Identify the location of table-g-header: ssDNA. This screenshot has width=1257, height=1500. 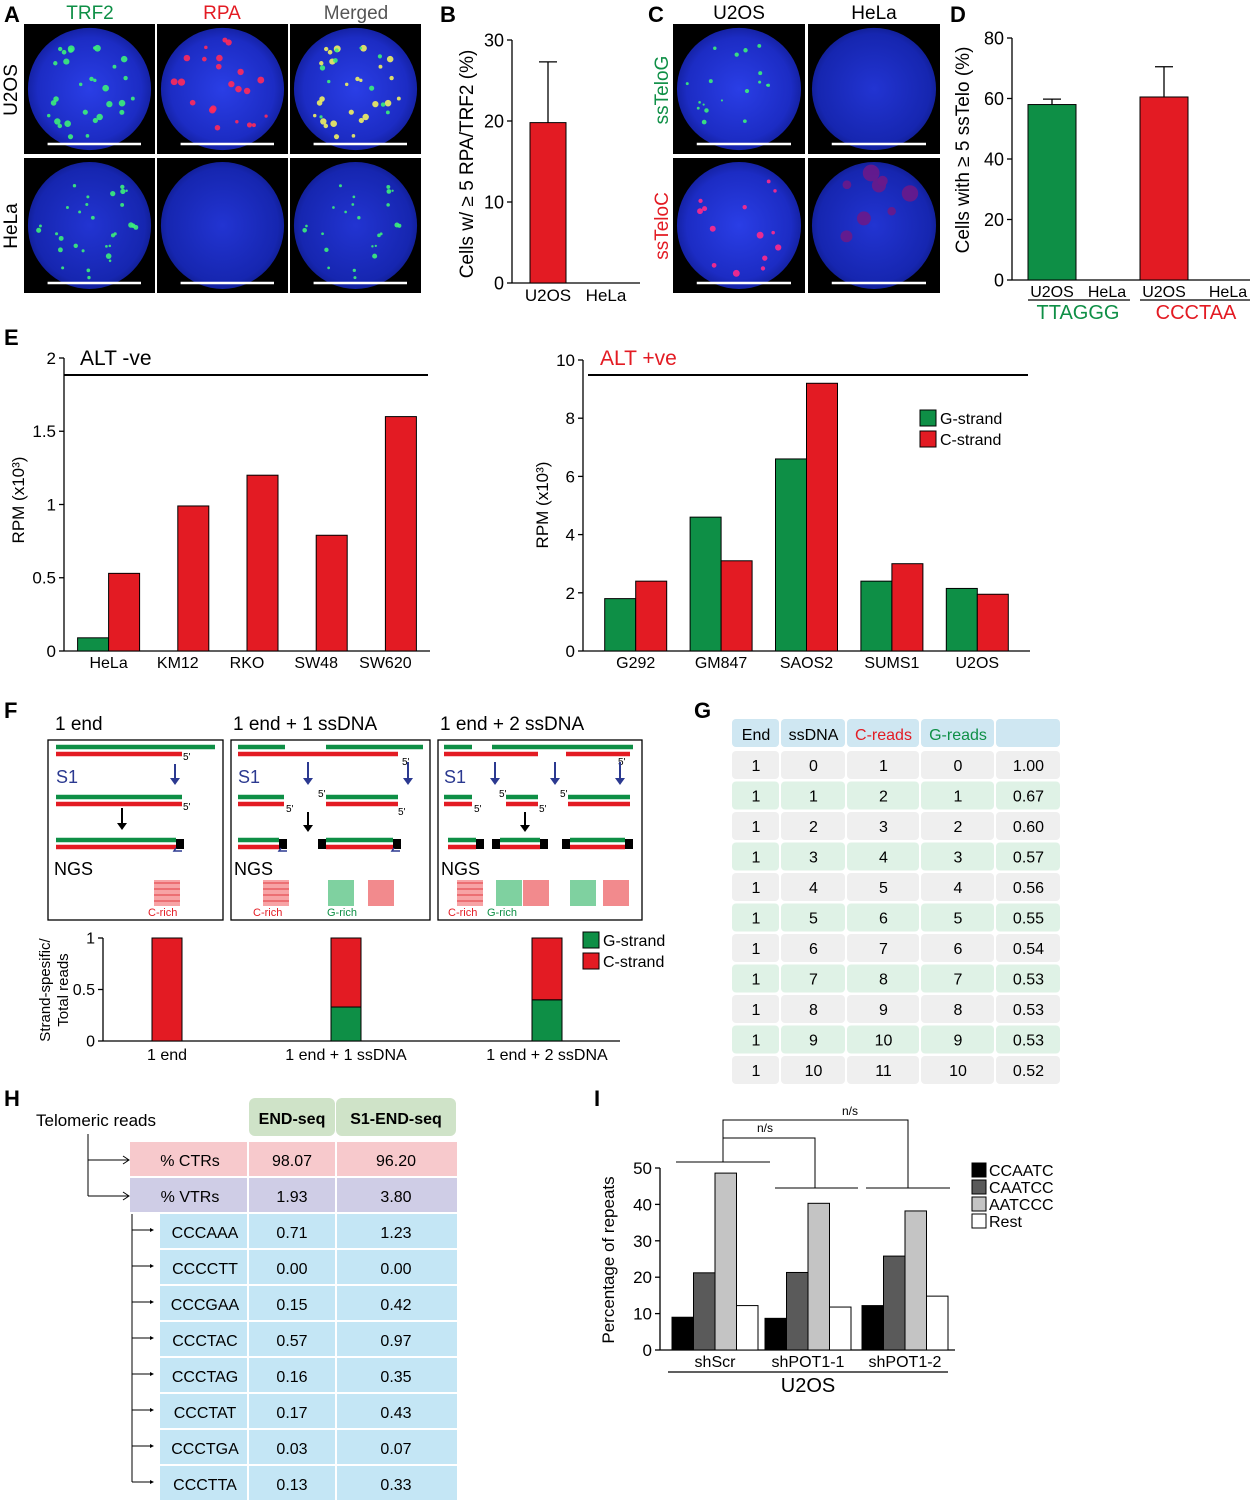
(814, 735).